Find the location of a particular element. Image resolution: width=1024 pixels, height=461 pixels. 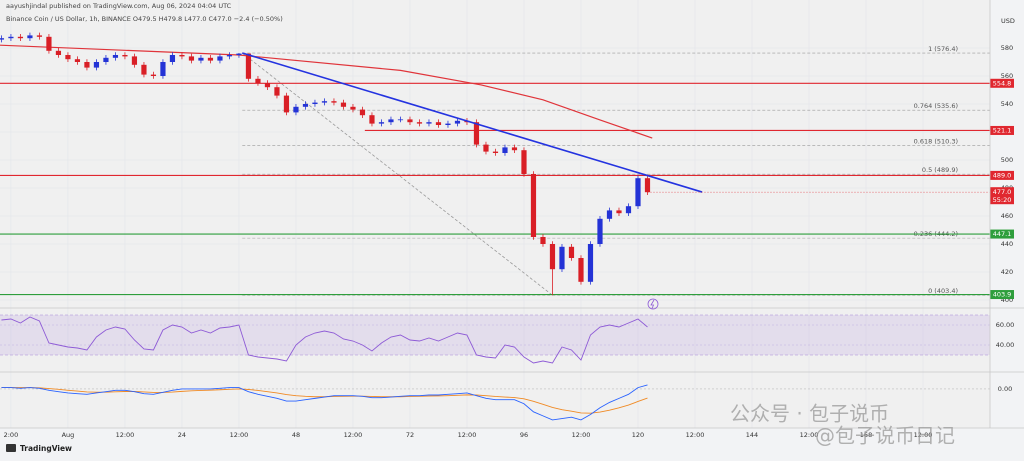

y-tick-label: 540 is located at coordinates (1007, 104).